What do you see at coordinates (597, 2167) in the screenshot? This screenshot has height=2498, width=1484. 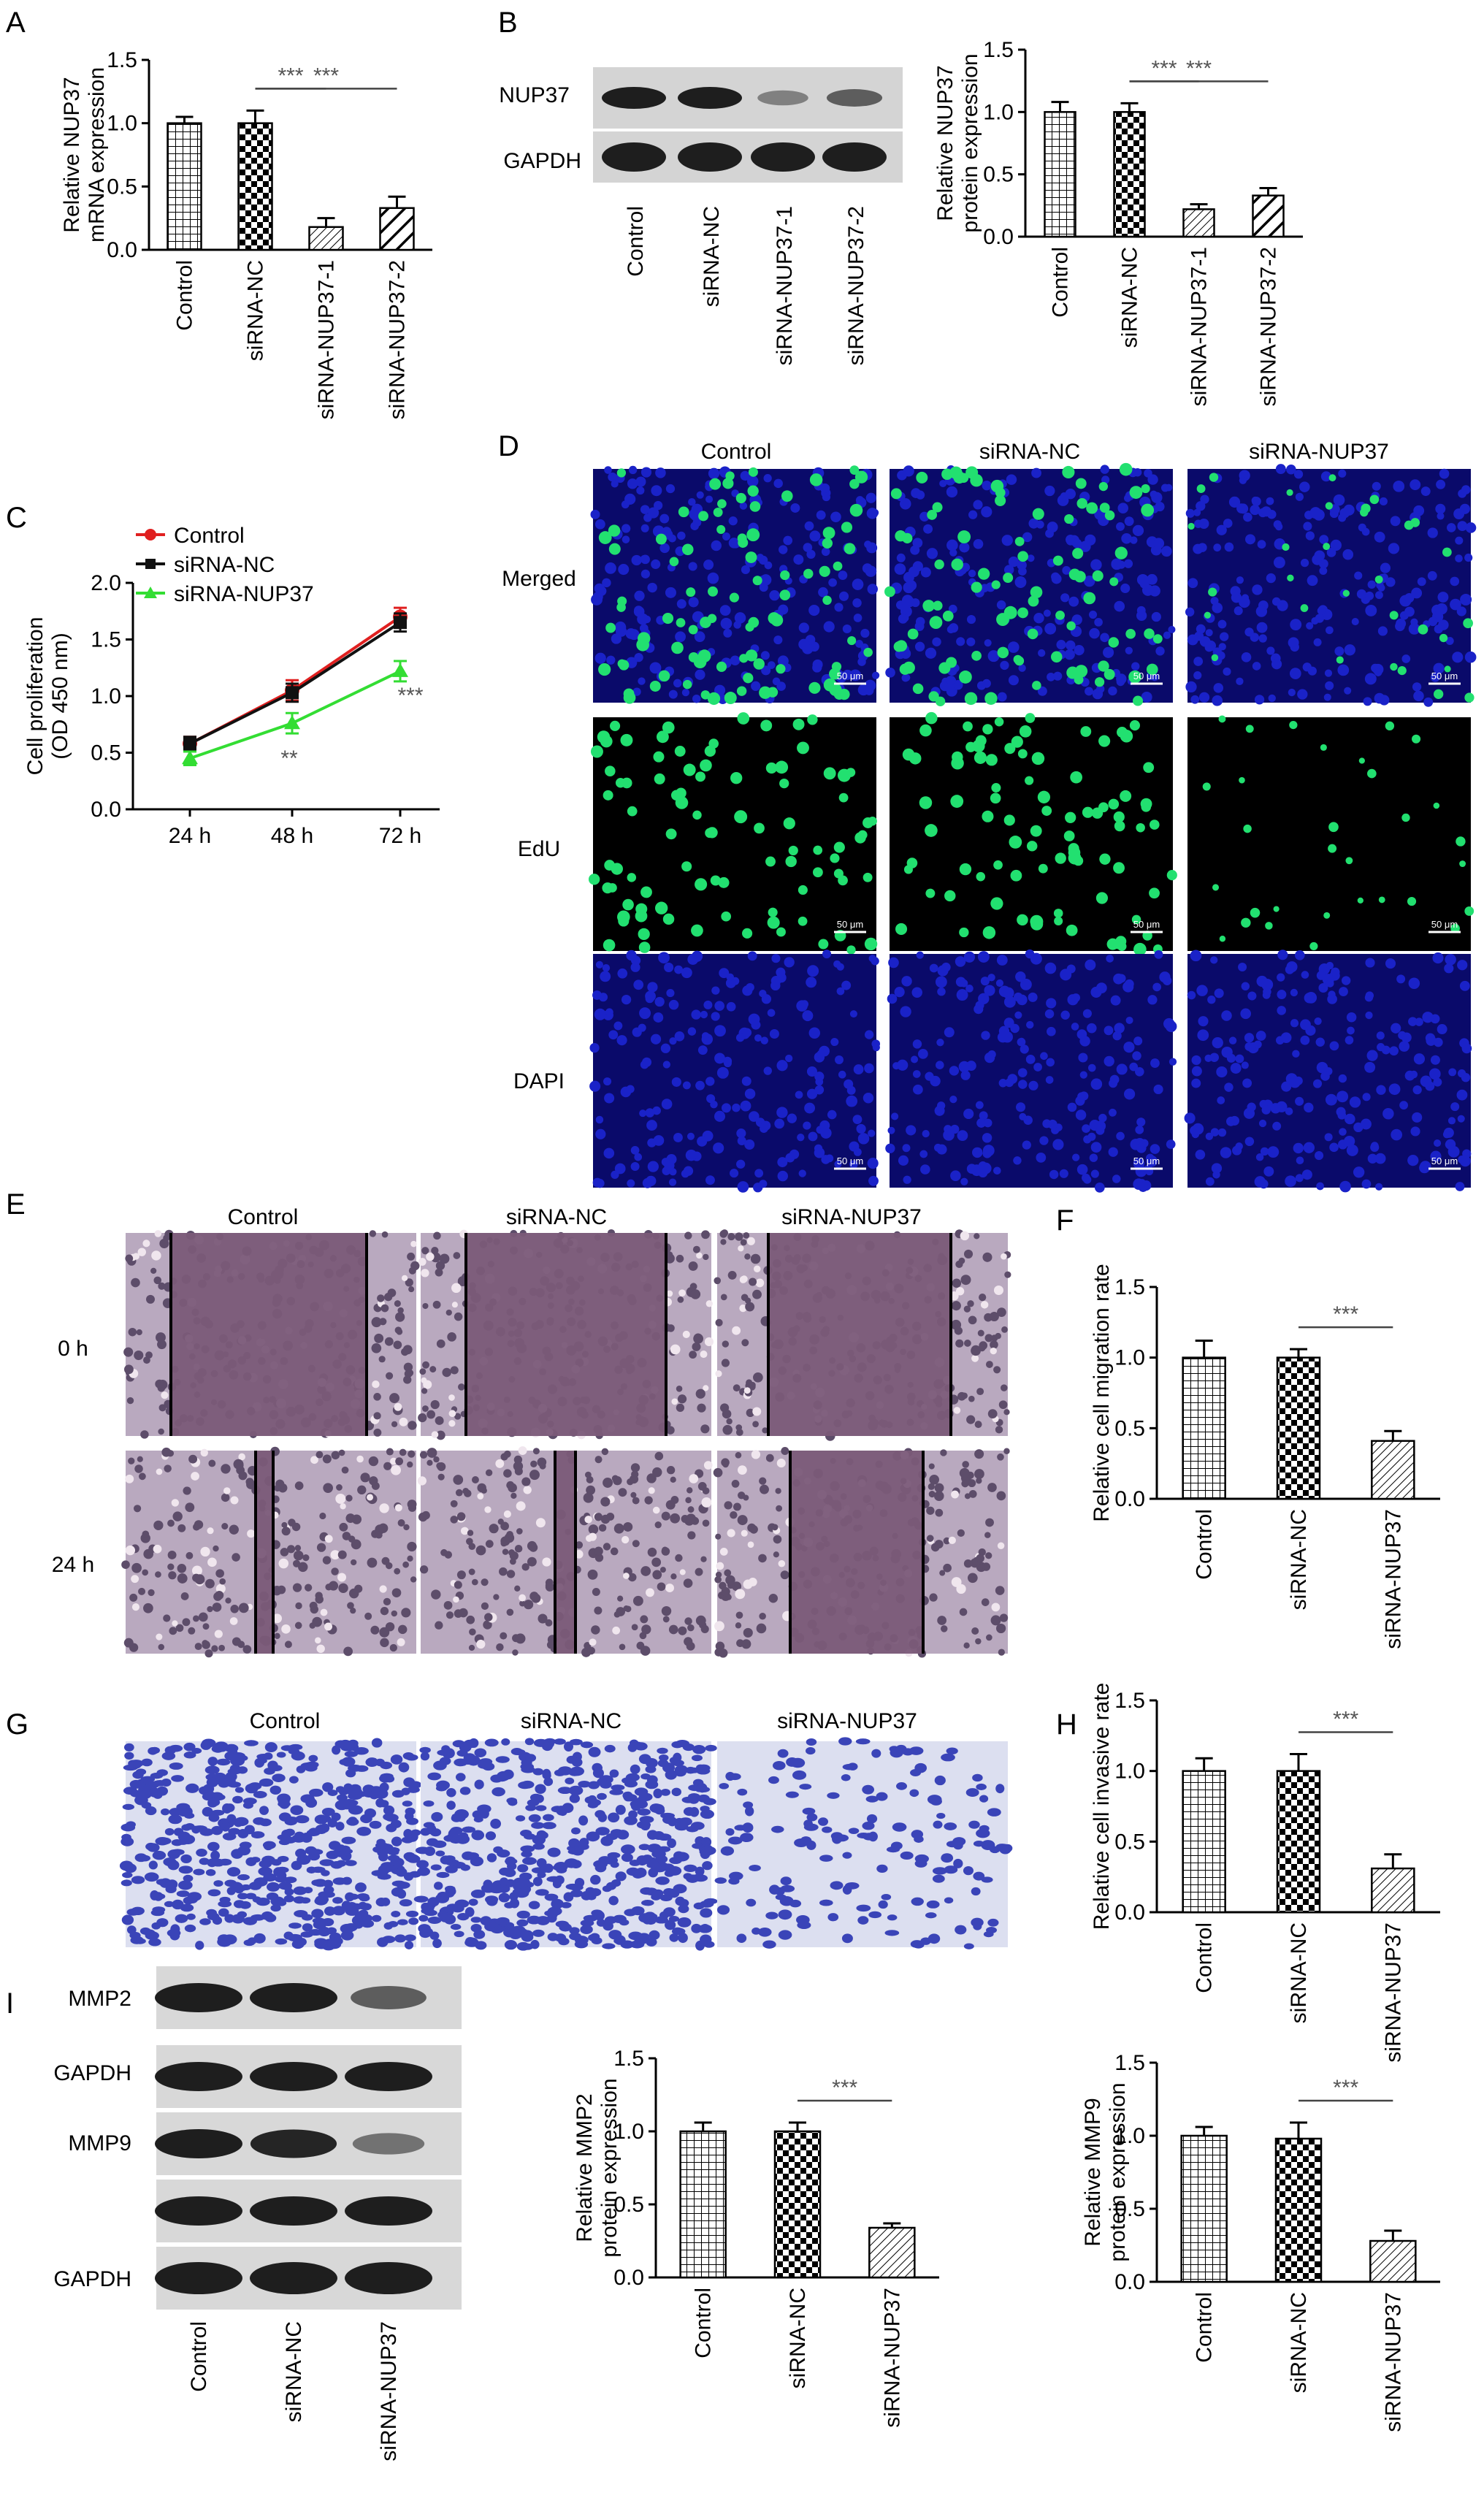 I see `y-axis-label: Relative MMP2protein expression` at bounding box center [597, 2167].